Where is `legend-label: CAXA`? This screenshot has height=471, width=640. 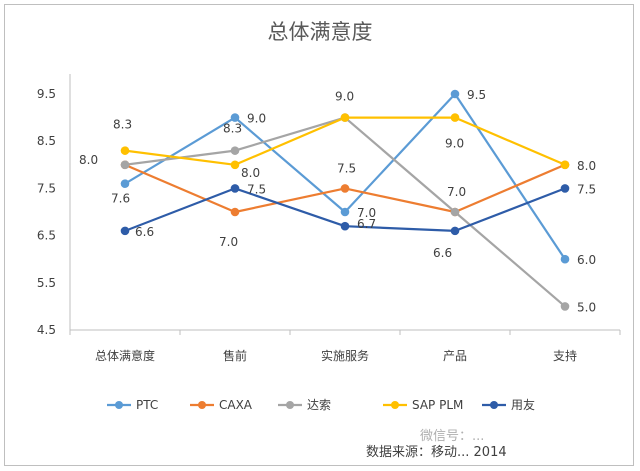 legend-label: CAXA is located at coordinates (236, 405).